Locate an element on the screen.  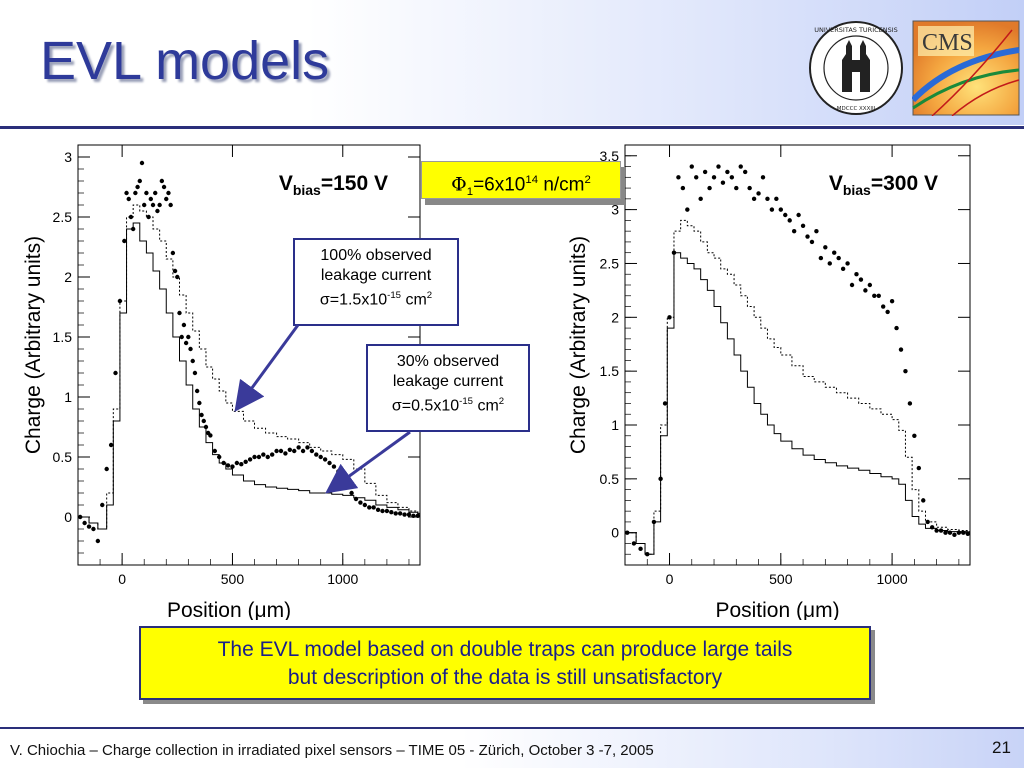
fluence-exponent: 14 is located at coordinates (532, 180).